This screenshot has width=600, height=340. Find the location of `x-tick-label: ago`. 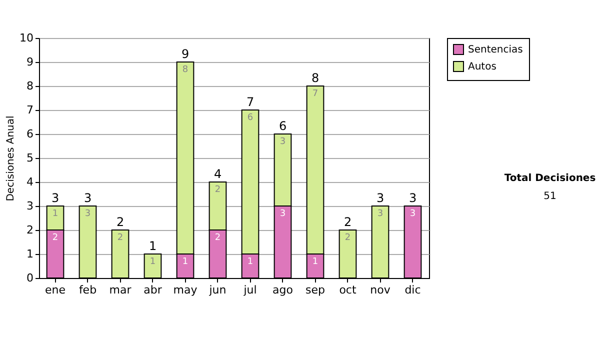

x-tick-label: ago is located at coordinates (283, 290).